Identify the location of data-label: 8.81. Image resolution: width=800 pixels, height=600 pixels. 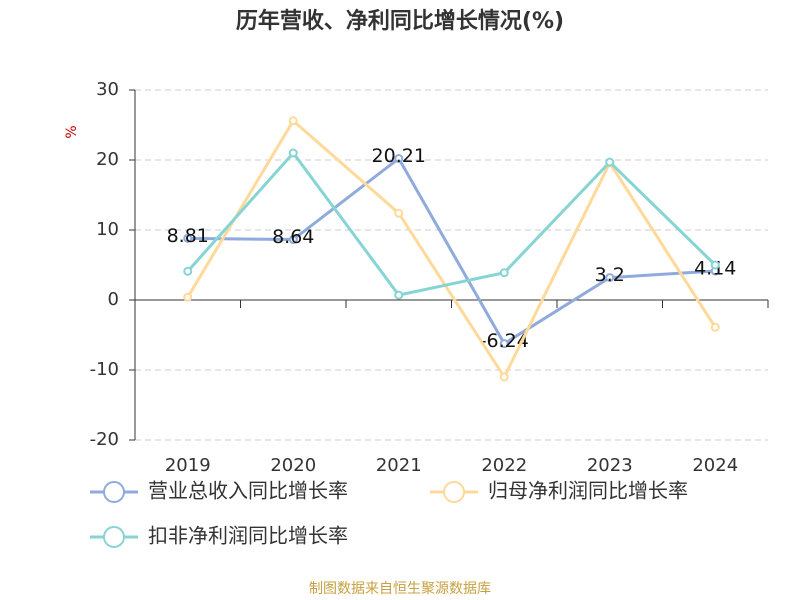
(188, 236).